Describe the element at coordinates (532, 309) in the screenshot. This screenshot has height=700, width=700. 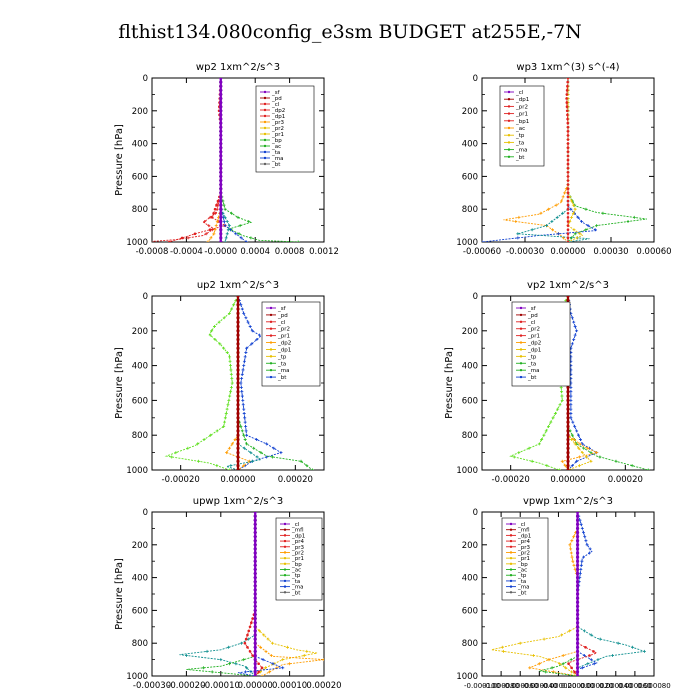
I see `legend-entry: _sf` at that location.